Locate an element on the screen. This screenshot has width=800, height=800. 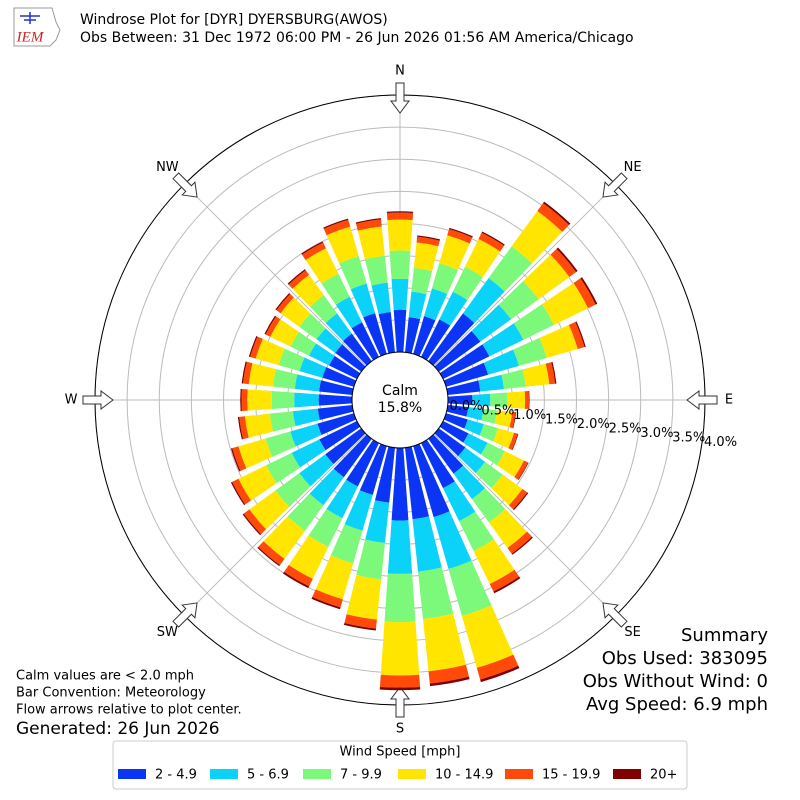
radial-tick-label: 0.0% is located at coordinates (466, 406).